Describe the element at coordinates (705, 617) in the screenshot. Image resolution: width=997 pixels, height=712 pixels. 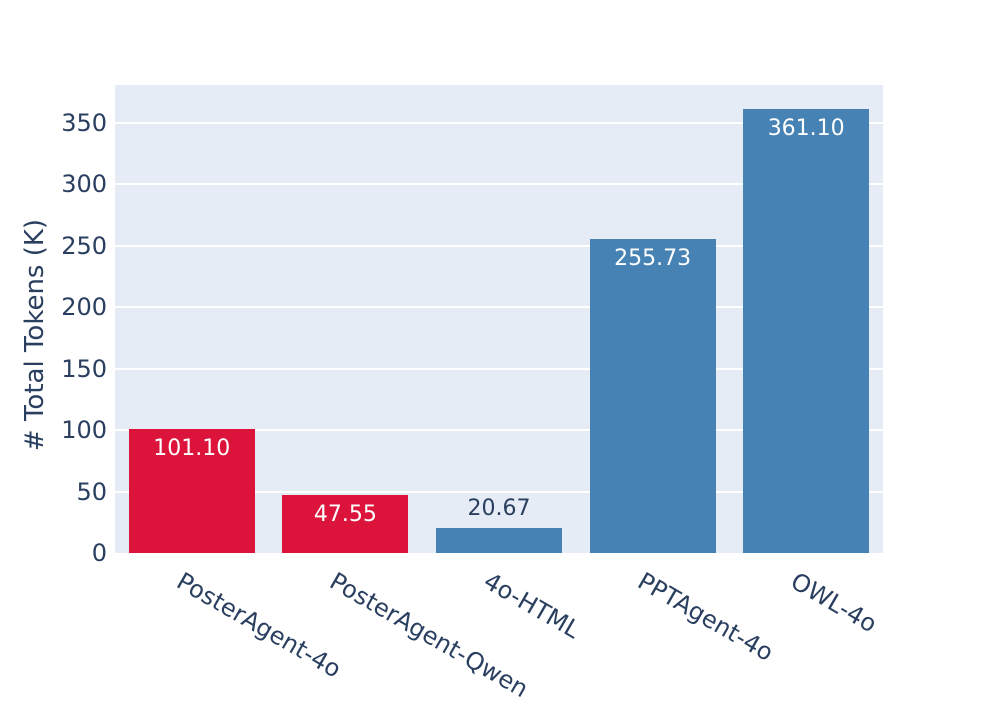
I see `x-tick-label: PPTAgent-4o` at that location.